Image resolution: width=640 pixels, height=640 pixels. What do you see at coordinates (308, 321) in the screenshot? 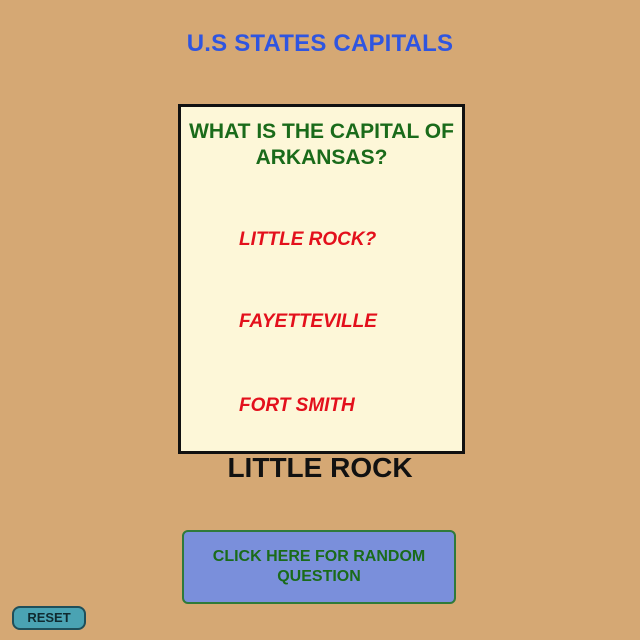
I see `answer-option-2: FAYETTEVILLE` at bounding box center [308, 321].